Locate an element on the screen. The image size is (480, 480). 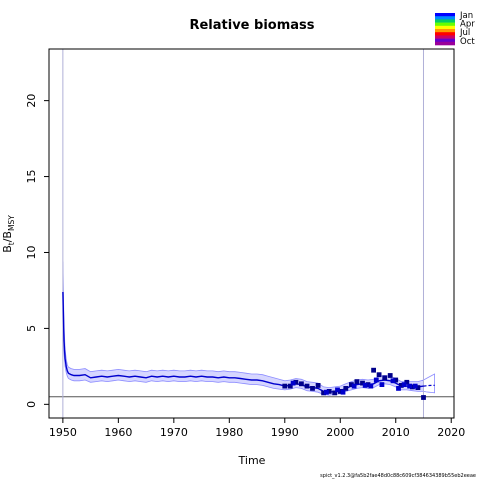
y-tick-label: 0 is located at coordinates (31, 404).